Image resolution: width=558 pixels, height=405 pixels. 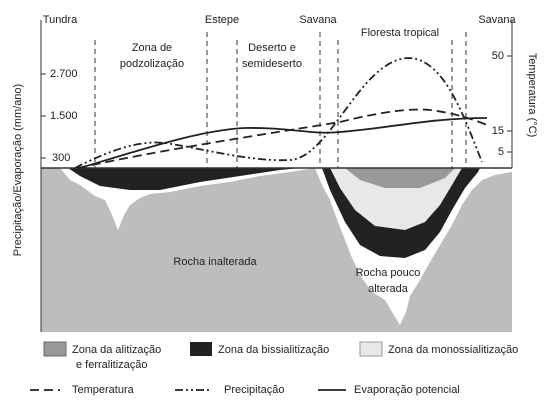 I want to click on legend-label: Zona da alitização, so click(x=116, y=350).